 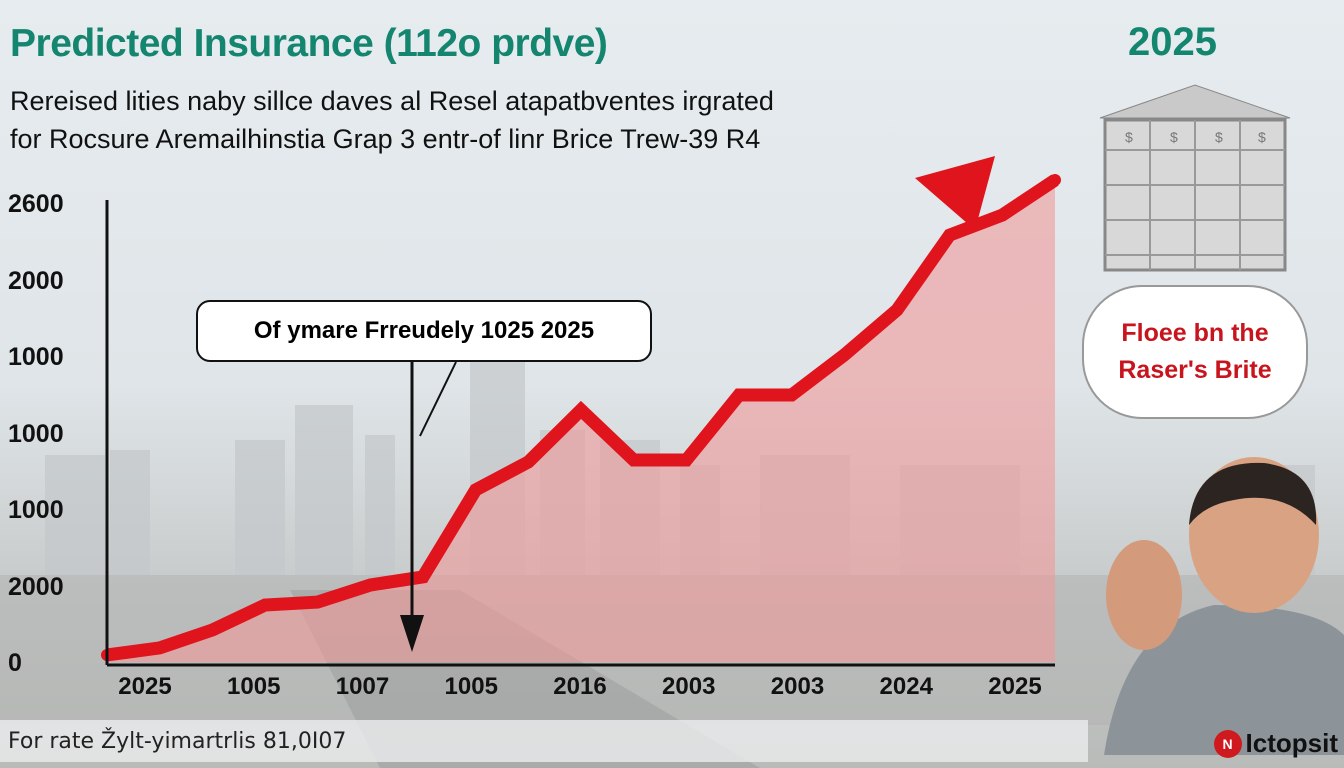 What do you see at coordinates (424, 331) in the screenshot?
I see `callout-box: Of ymare Frreudely 1025 2025` at bounding box center [424, 331].